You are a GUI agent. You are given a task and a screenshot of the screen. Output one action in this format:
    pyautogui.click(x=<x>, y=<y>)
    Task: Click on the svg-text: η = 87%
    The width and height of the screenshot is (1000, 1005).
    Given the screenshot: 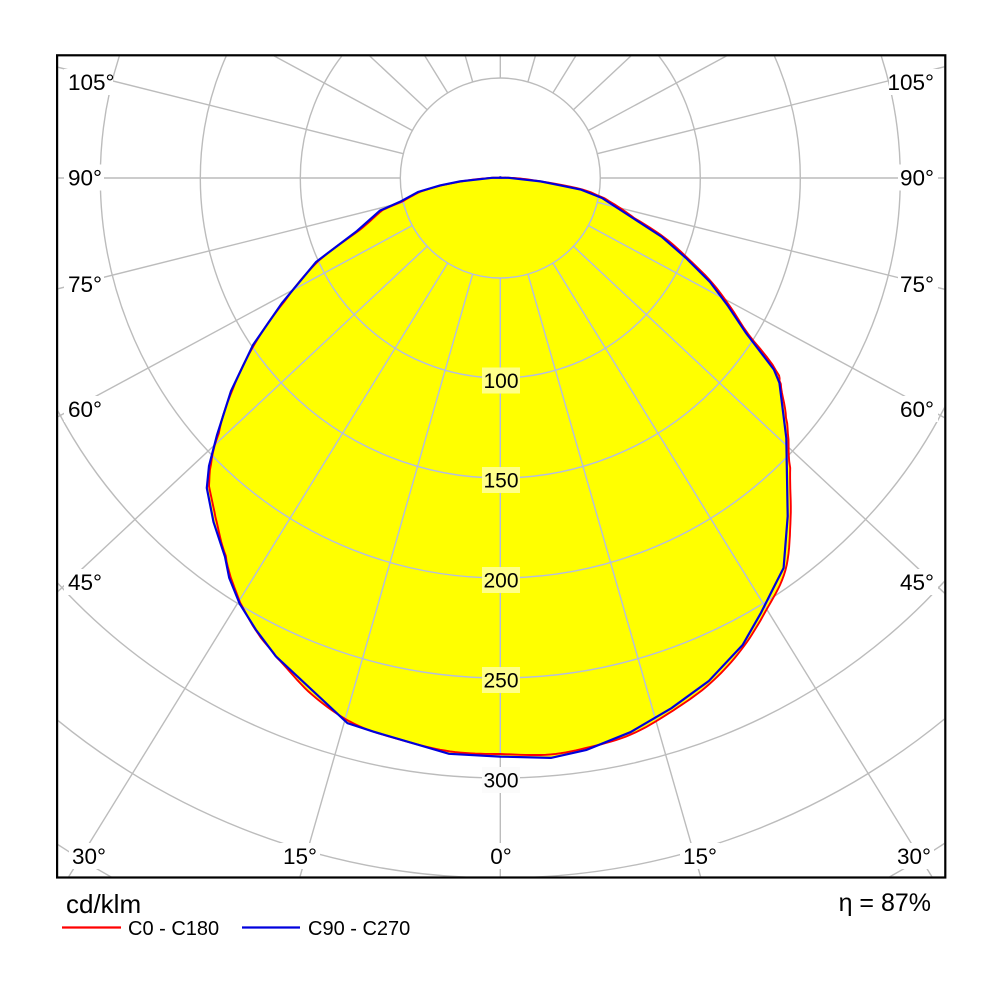 What is the action you would take?
    pyautogui.click(x=885, y=903)
    